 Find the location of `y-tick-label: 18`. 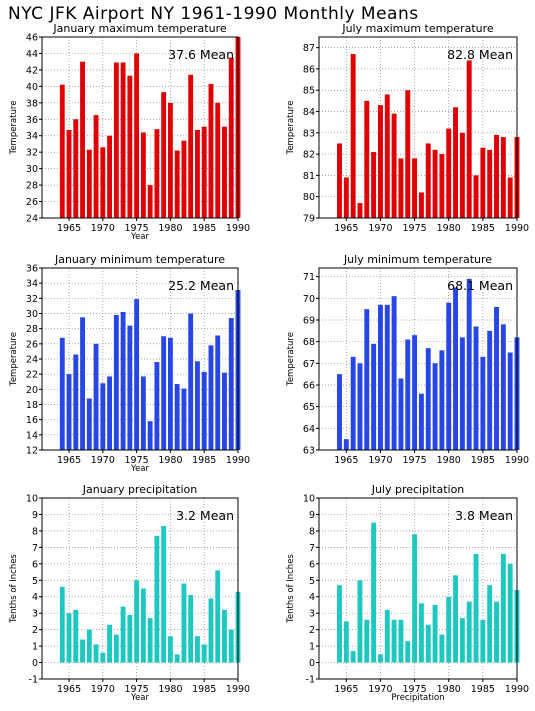

y-tick-label: 18 is located at coordinates (32, 405).